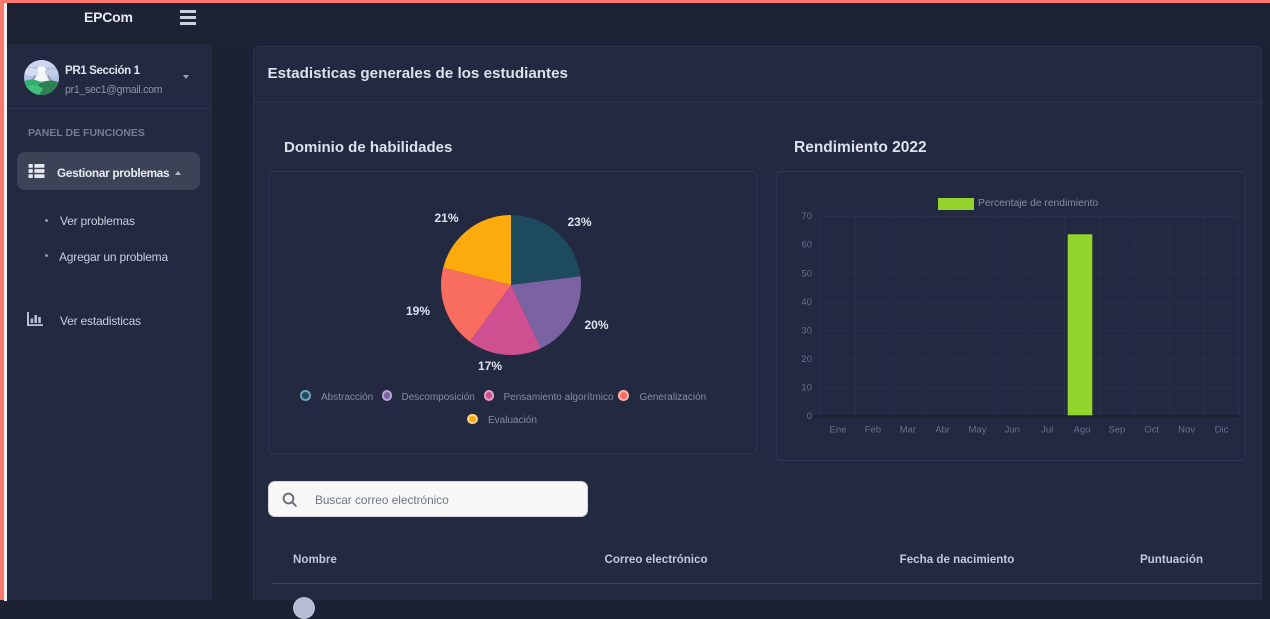 The image size is (1270, 619). What do you see at coordinates (806, 302) in the screenshot?
I see `svg-text: 40` at bounding box center [806, 302].